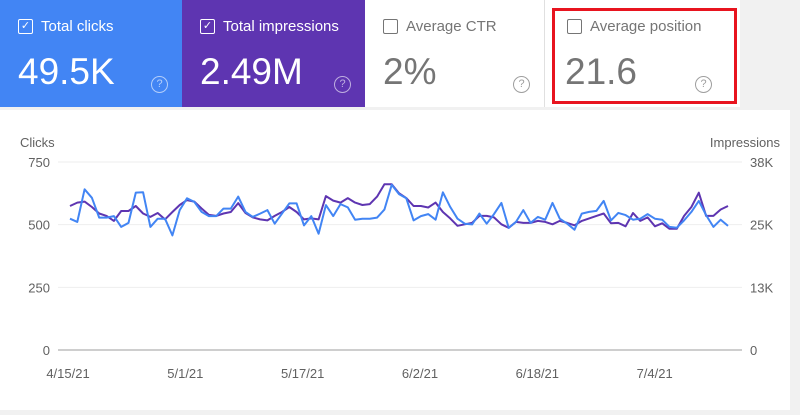 The image size is (800, 415). What do you see at coordinates (46, 350) in the screenshot?
I see `left-tick-label: 0` at bounding box center [46, 350].